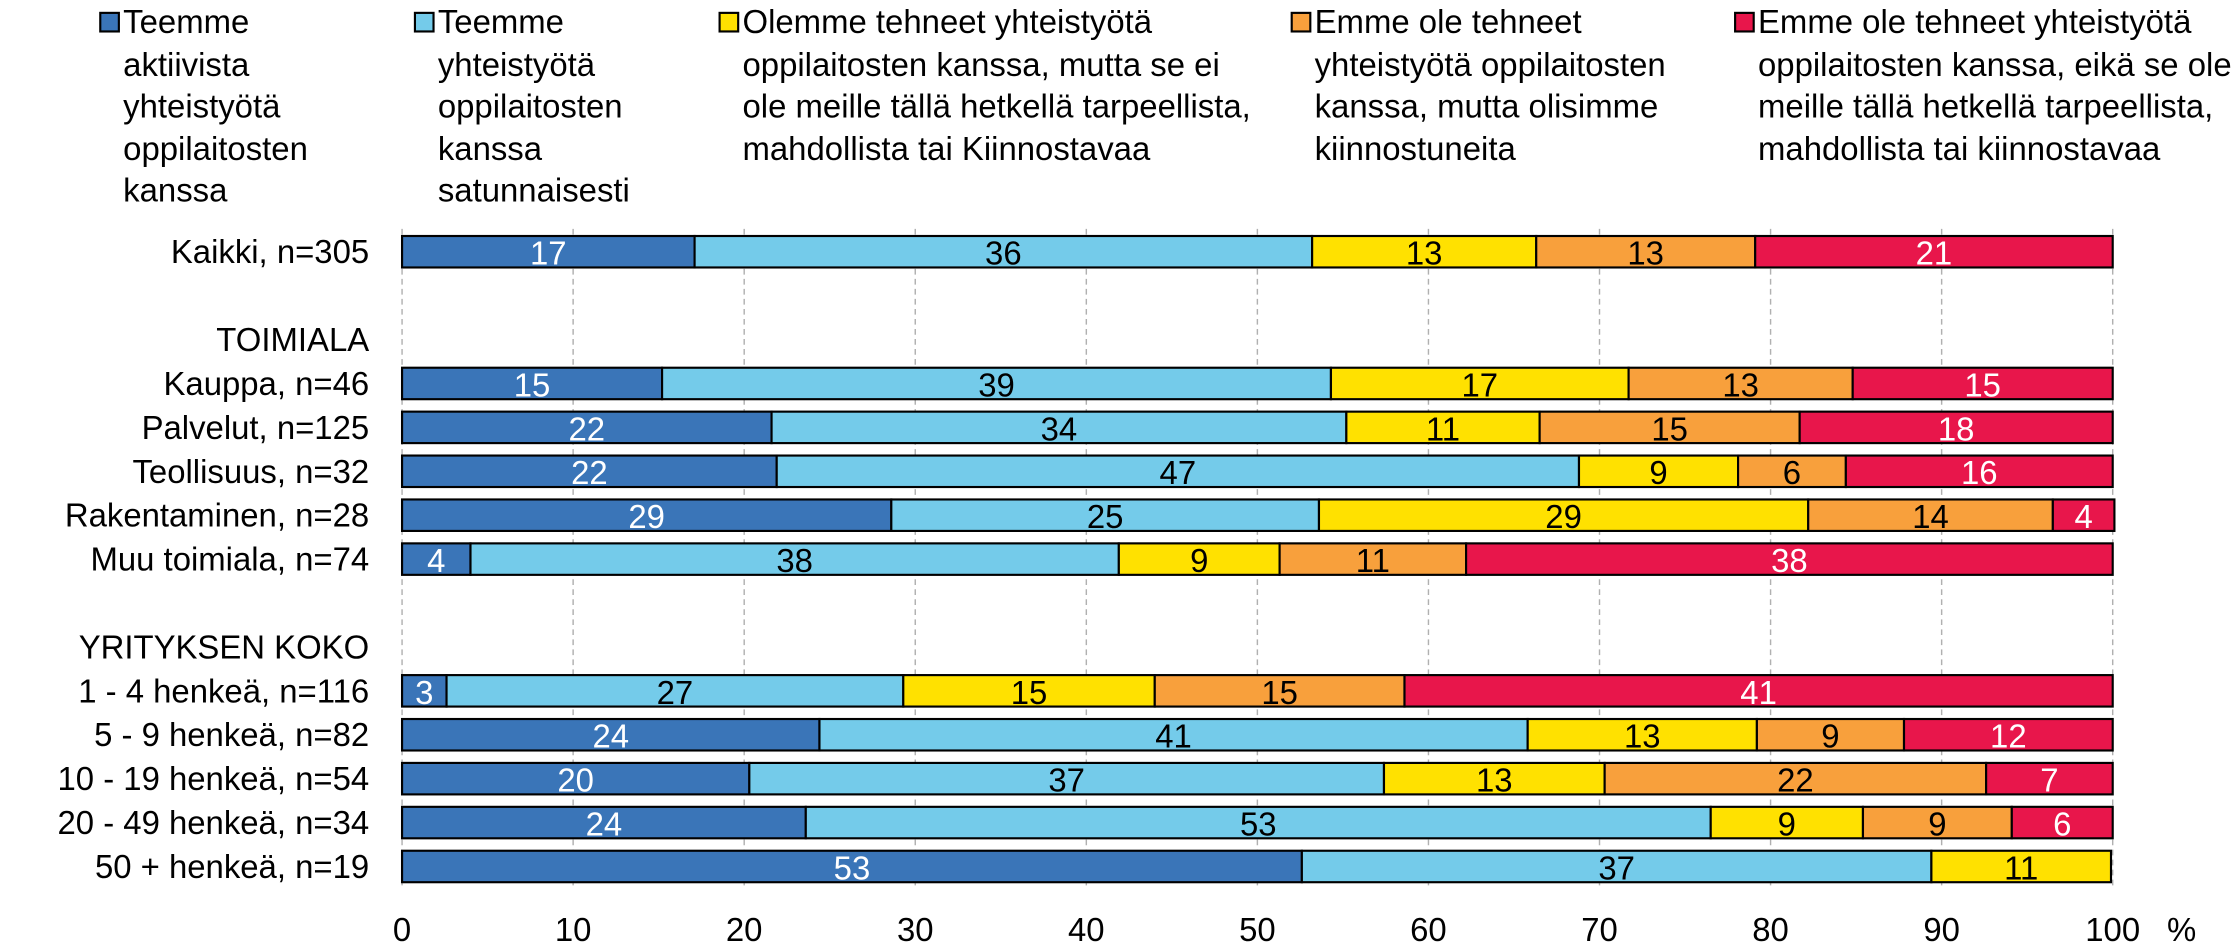 Image resolution: width=2233 pixels, height=944 pixels. I want to click on data-label: 14, so click(1930, 516).